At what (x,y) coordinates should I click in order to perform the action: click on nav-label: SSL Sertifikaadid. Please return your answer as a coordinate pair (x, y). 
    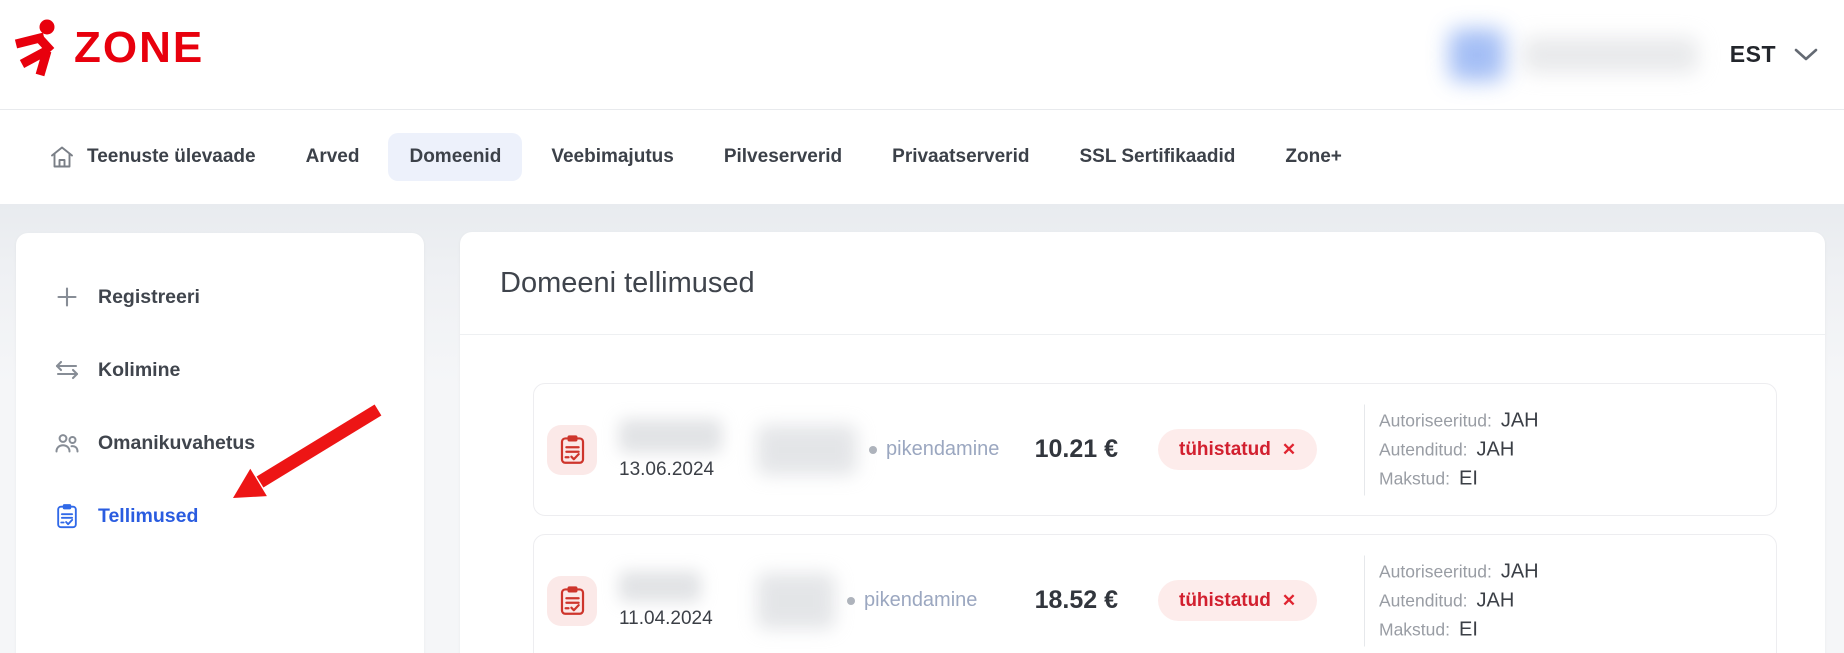
    Looking at the image, I should click on (1157, 156).